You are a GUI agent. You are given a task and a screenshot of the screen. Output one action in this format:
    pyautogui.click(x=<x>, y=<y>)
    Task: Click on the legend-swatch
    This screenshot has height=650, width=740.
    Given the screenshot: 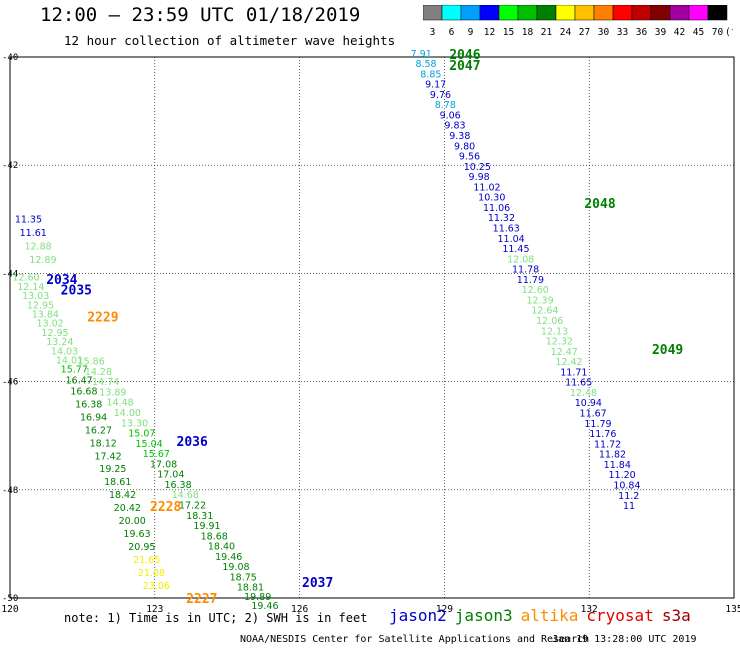 What is the action you would take?
    pyautogui.click(x=717, y=13)
    